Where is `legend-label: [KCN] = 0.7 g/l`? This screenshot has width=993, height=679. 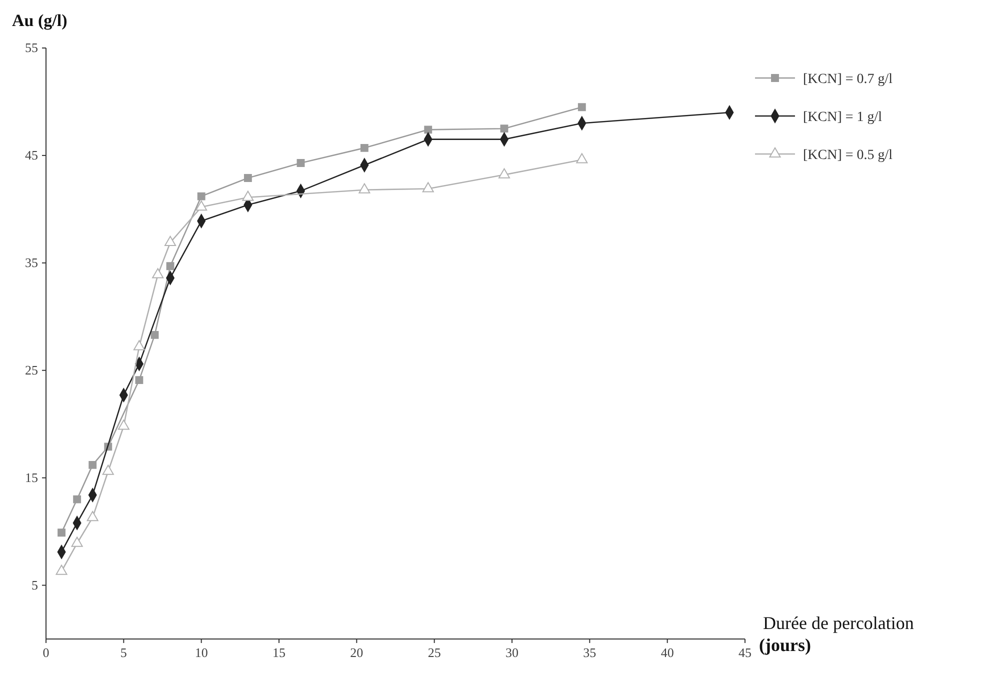 legend-label: [KCN] = 0.7 g/l is located at coordinates (848, 79).